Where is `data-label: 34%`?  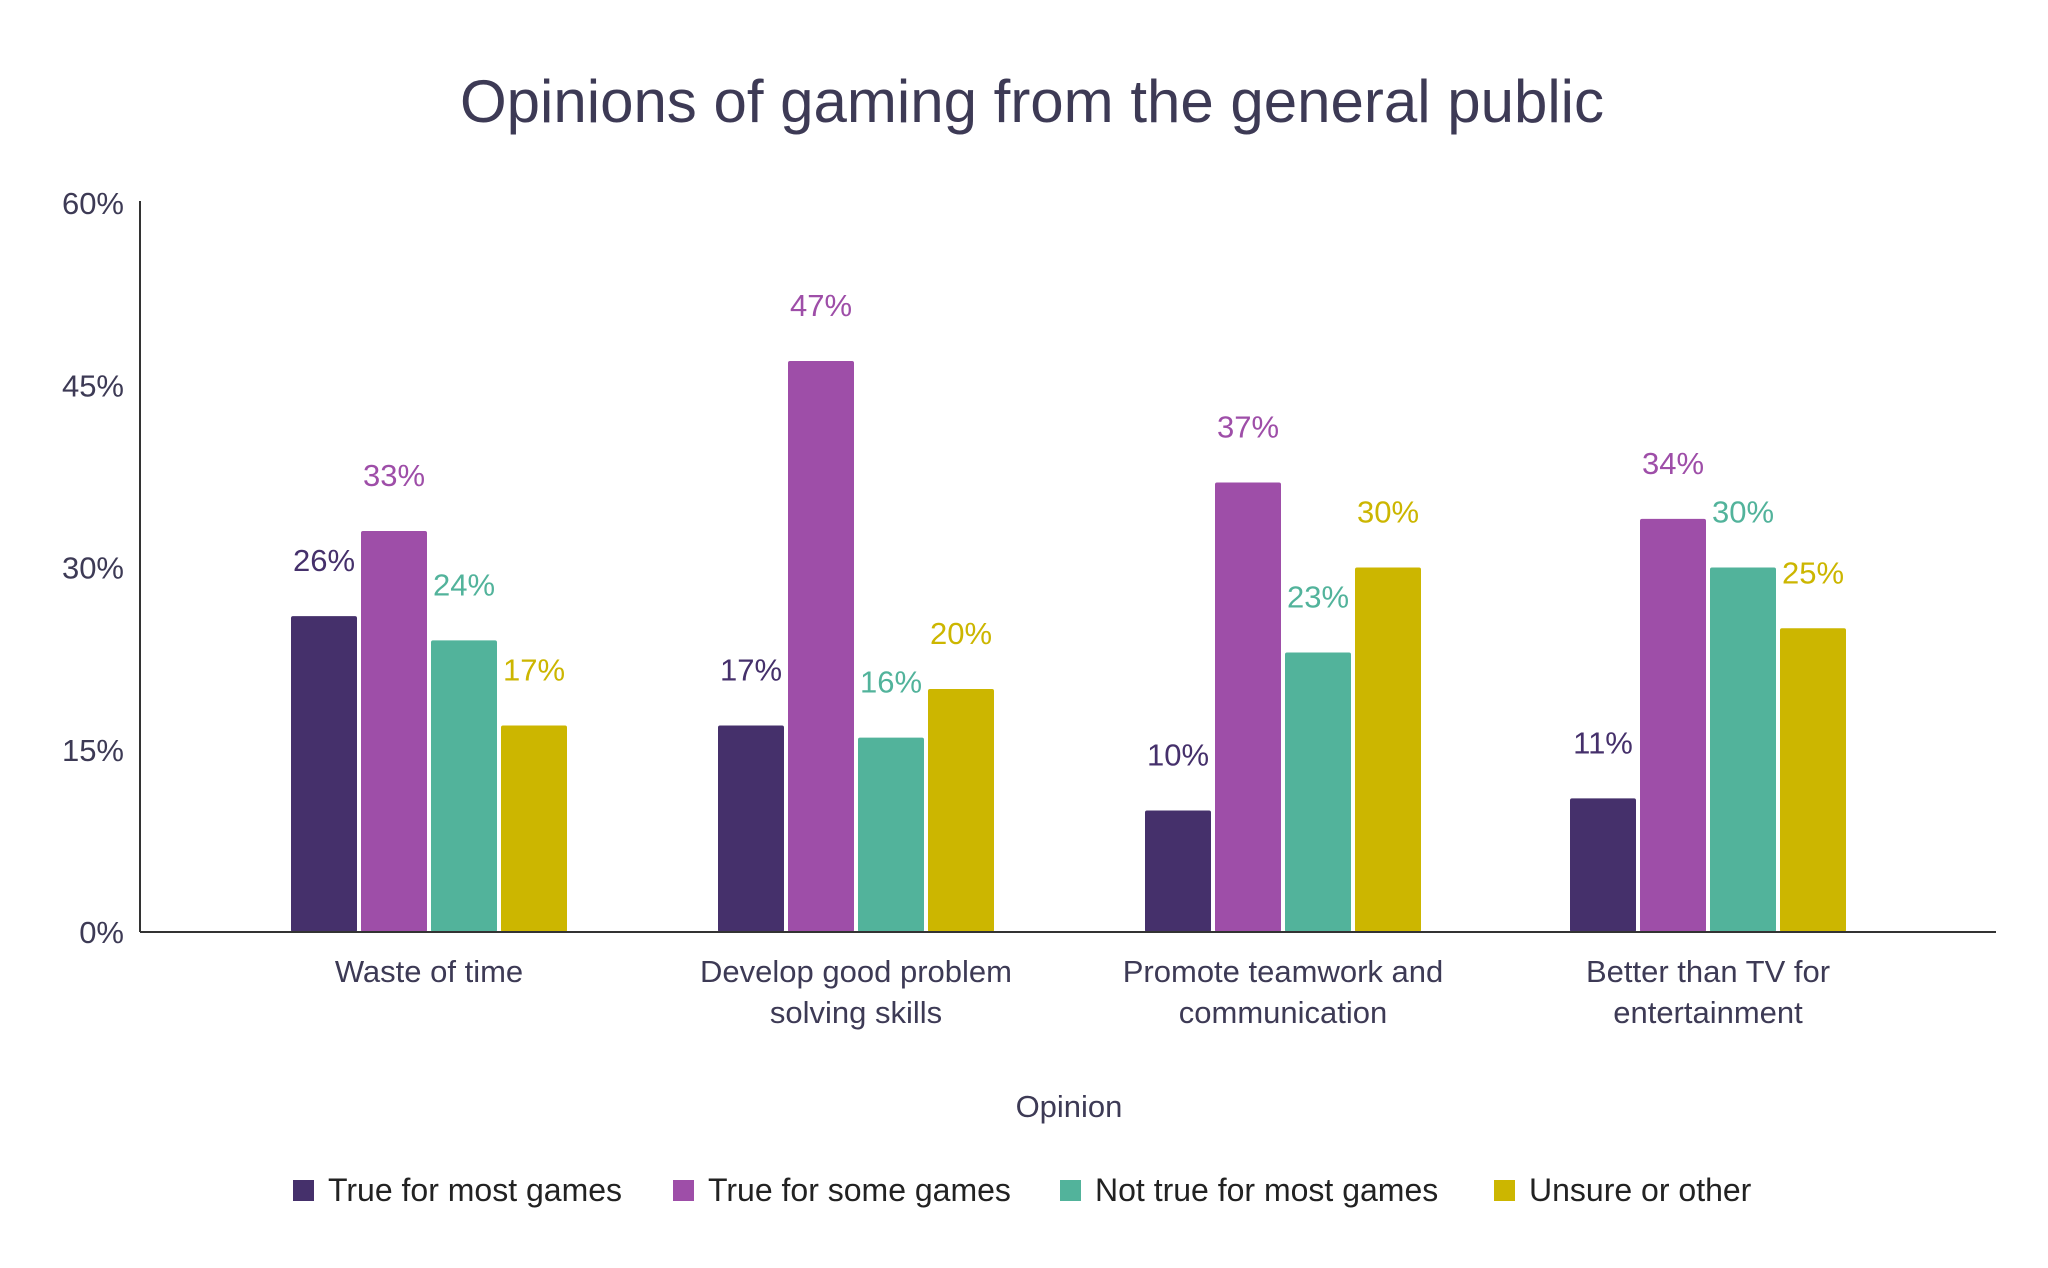 data-label: 34% is located at coordinates (1673, 463).